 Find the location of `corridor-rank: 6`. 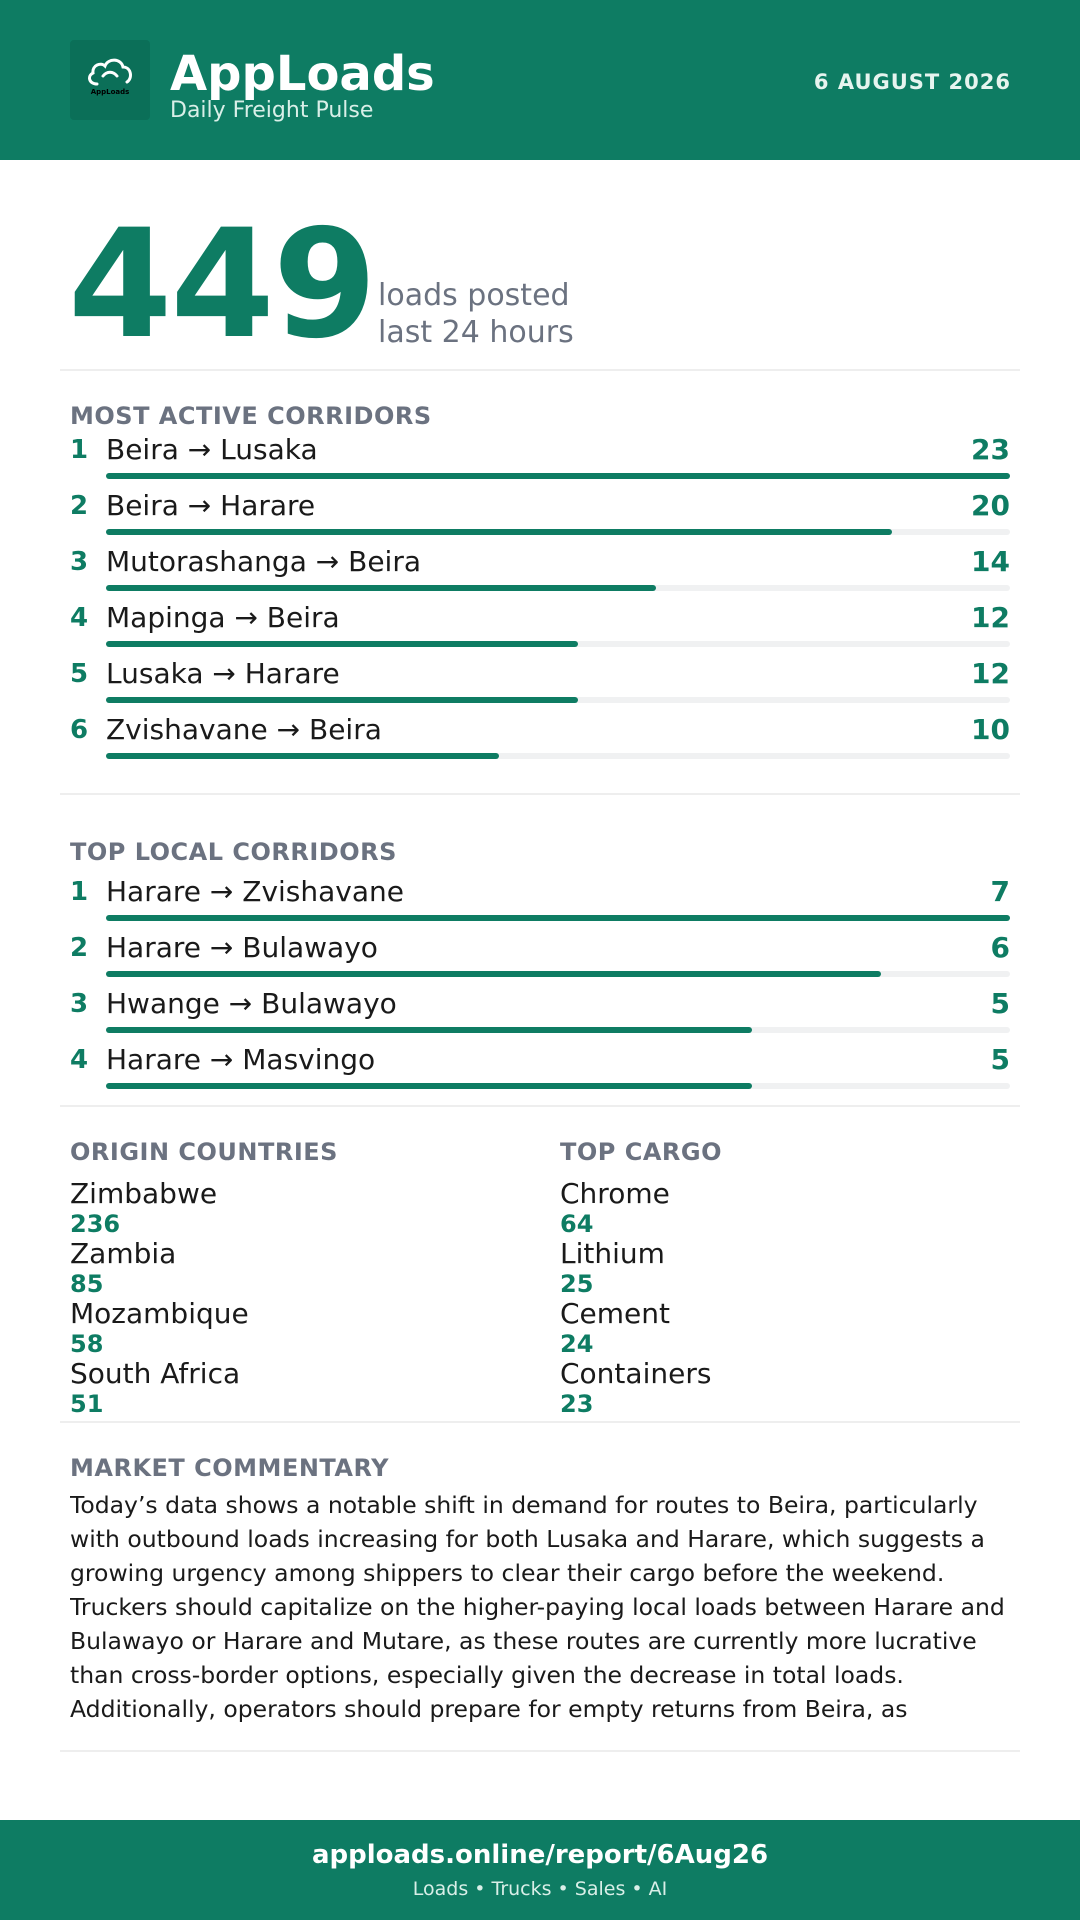

corridor-rank: 6 is located at coordinates (79, 730).